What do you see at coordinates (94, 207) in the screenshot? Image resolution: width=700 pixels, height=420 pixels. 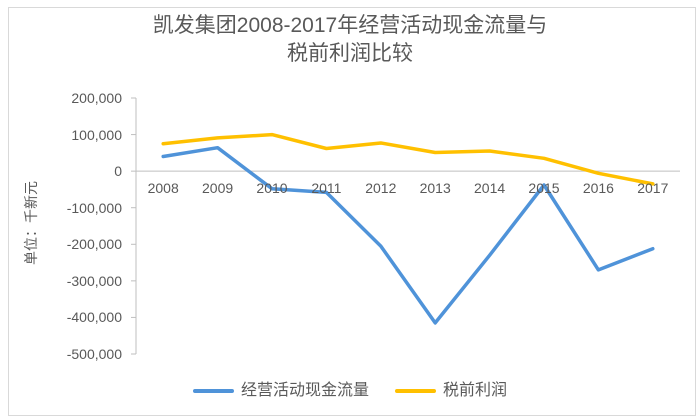 I see `y-tick-label: -100,000` at bounding box center [94, 207].